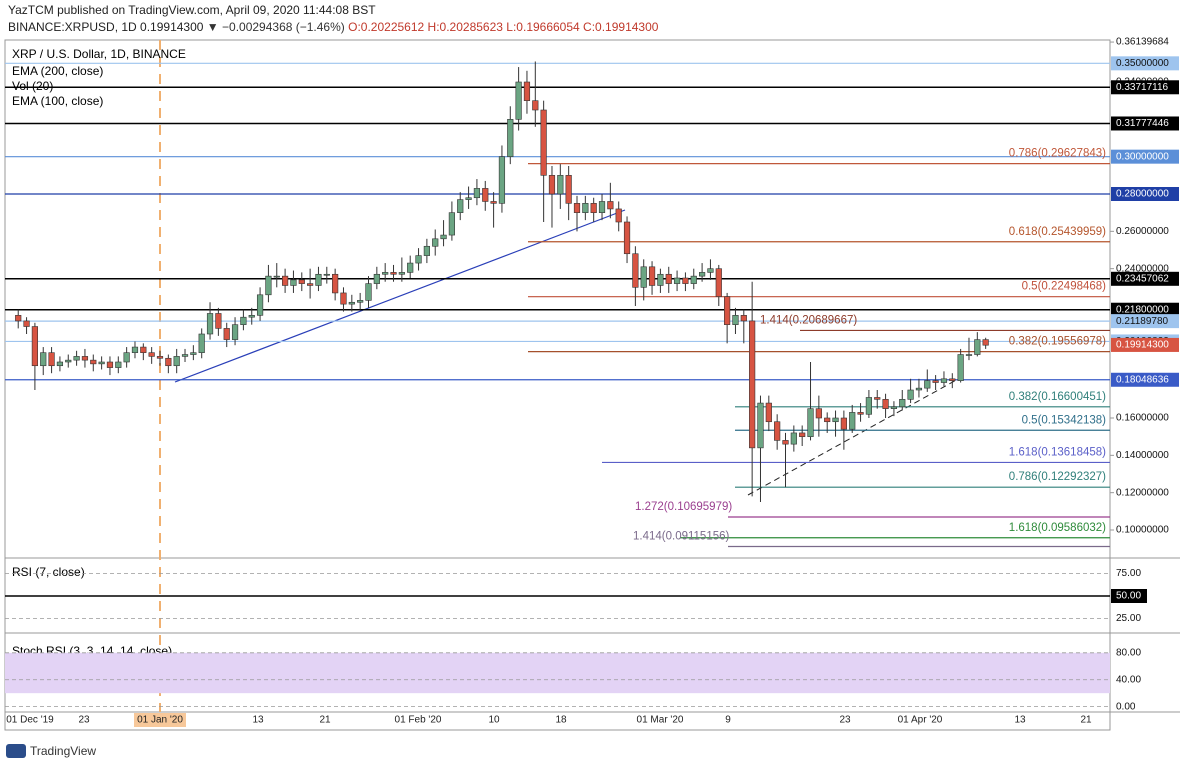 The height and width of the screenshot is (768, 1180). Describe the element at coordinates (1142, 231) in the screenshot. I see `price-label: 0.26000000` at that location.